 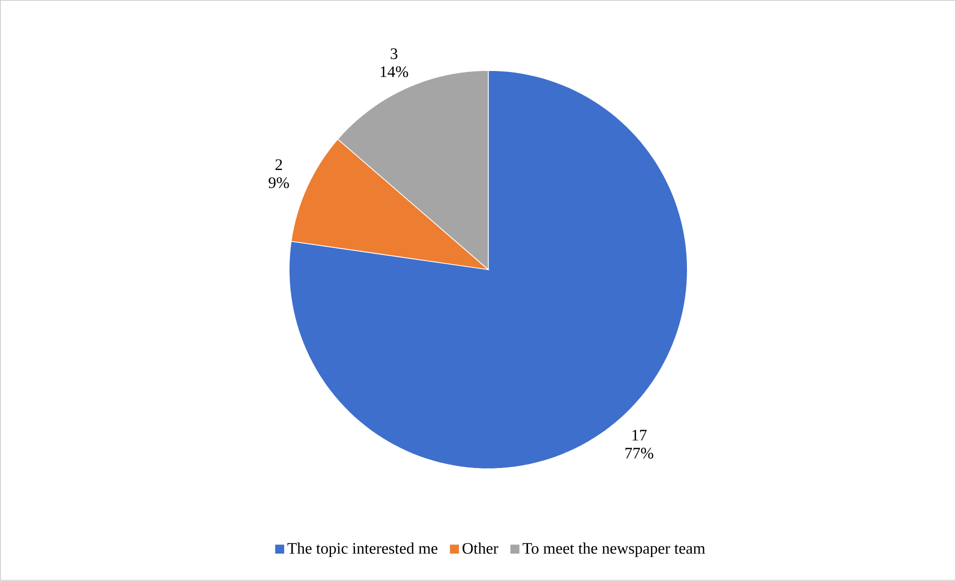 What do you see at coordinates (640, 444) in the screenshot?
I see `data-label: 17 77%` at bounding box center [640, 444].